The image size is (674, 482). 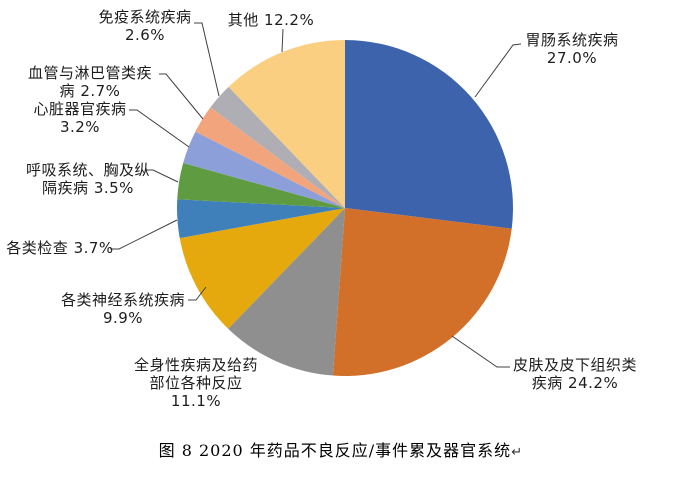 I want to click on figure-caption: 图 8 2020 年药品不良反应/事件累及器官系统↵, so click(x=340, y=449).